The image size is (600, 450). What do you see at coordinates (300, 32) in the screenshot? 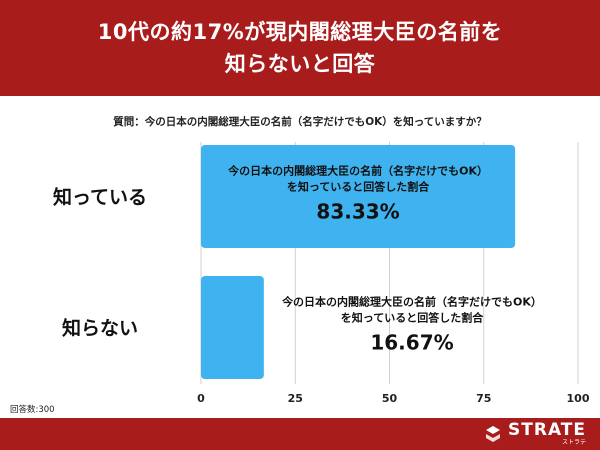
I see `title-line-1: 10代の約17%が現内閣総理大臣の名前を` at bounding box center [300, 32].